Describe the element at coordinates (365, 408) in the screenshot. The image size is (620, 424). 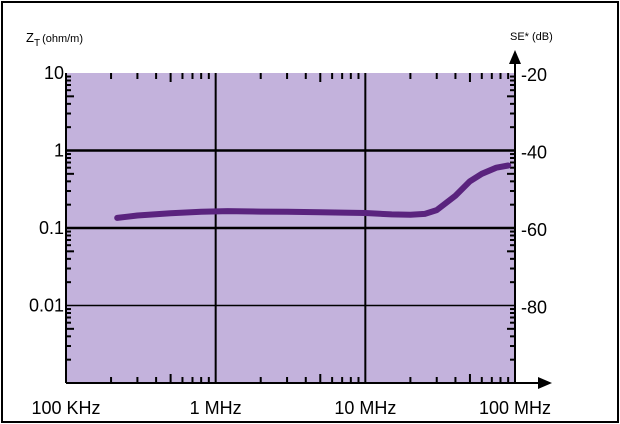
I see `x-tick-label: 10 MHz` at that location.